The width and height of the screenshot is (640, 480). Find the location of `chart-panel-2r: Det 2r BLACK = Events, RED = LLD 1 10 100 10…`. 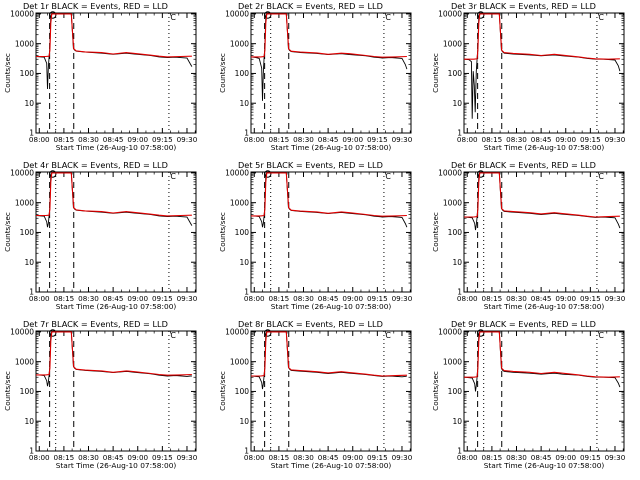

chart-panel-2r: Det 2r BLACK = Events, RED = LLD 1 10 100 10… is located at coordinates (315, 76).